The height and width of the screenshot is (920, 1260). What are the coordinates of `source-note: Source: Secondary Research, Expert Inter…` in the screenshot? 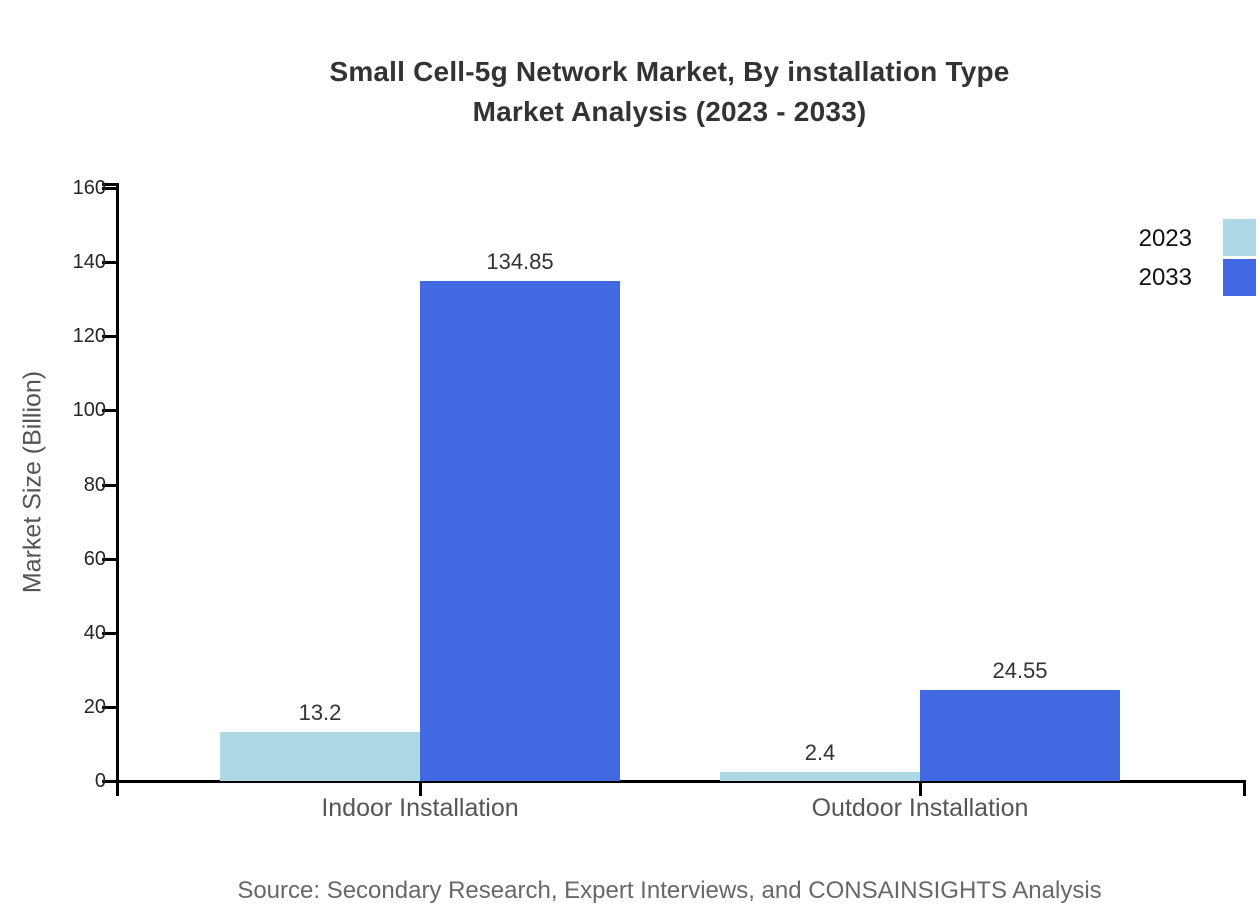 It's located at (669, 890).